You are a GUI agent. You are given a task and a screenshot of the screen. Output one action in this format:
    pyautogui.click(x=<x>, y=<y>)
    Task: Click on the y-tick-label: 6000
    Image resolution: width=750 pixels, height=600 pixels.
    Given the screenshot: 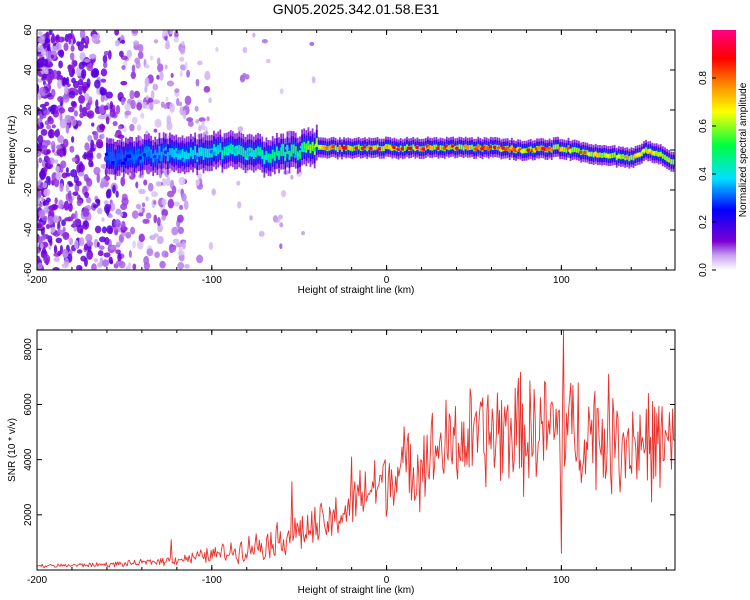 What is the action you would take?
    pyautogui.click(x=28, y=404)
    